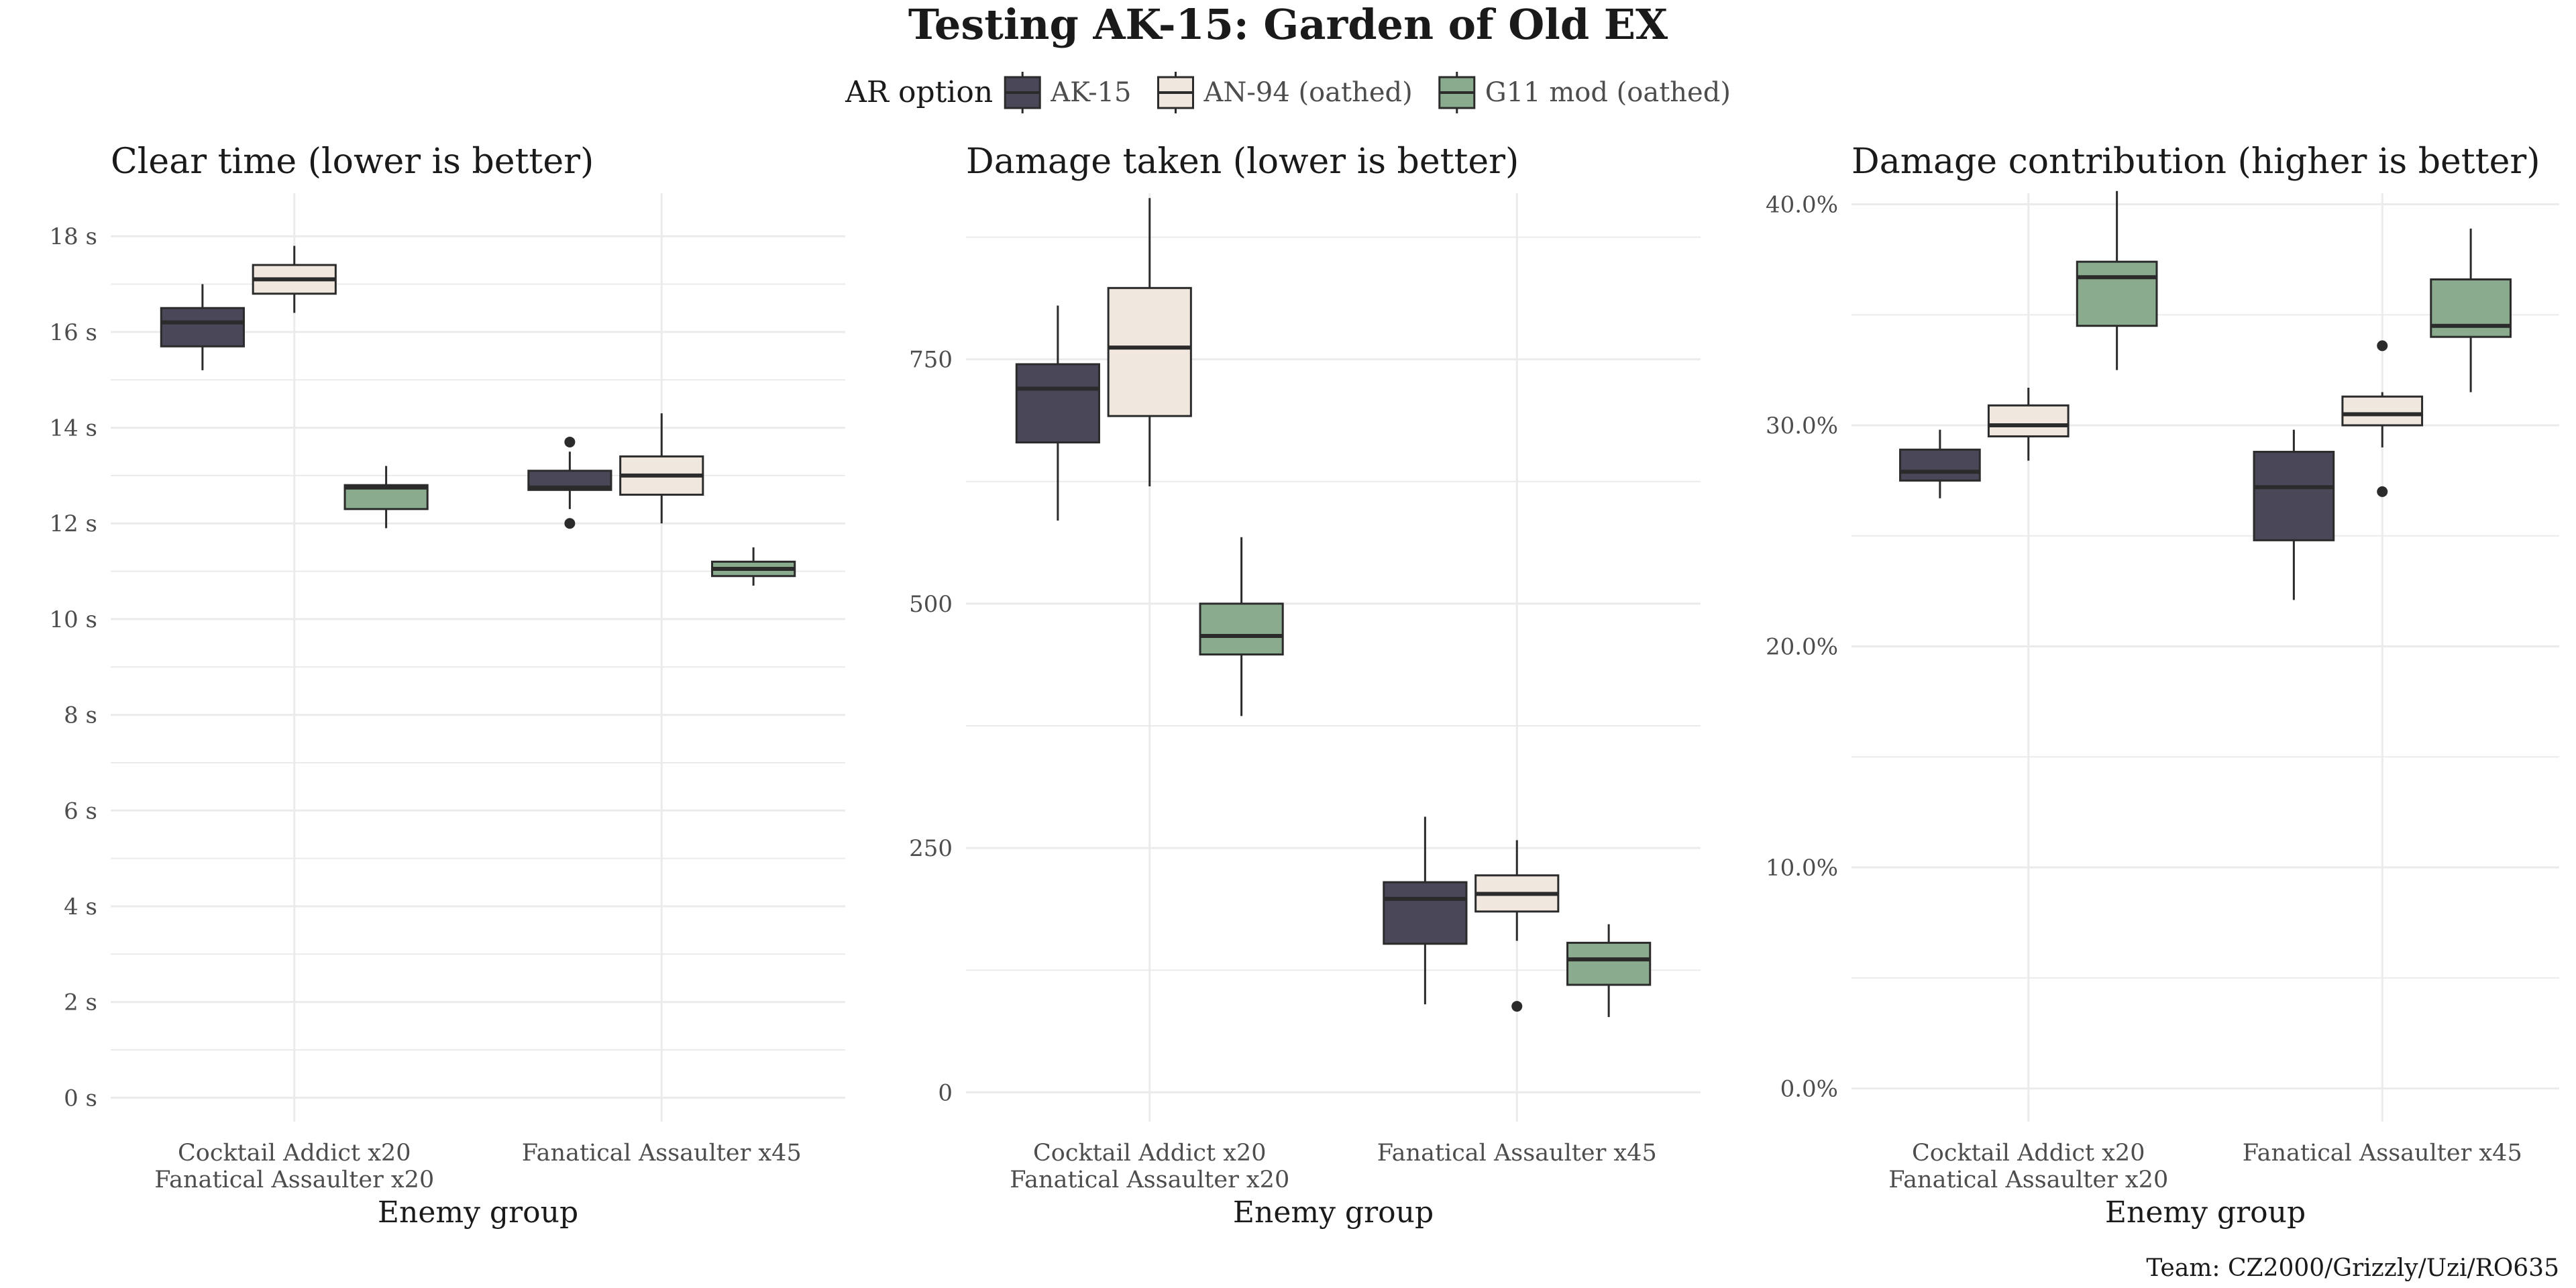 This screenshot has height=1288, width=2576. I want to click on panel-title: Damage taken (lower is better), so click(1242, 162).